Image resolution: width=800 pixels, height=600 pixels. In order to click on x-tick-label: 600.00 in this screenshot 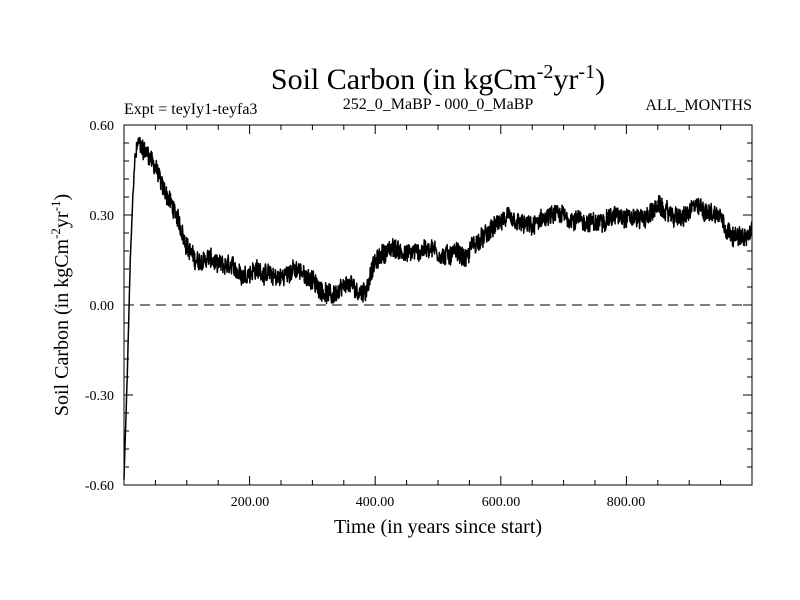, I will do `click(501, 502)`.